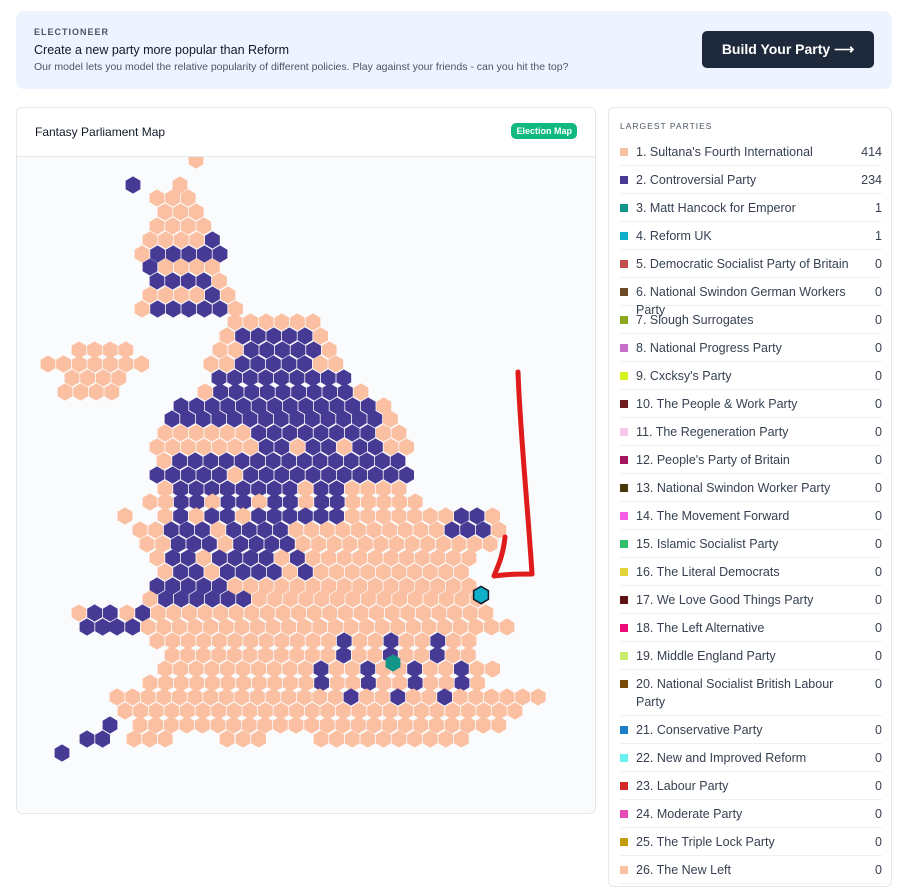 Image resolution: width=900 pixels, height=887 pixels. I want to click on party-list-item: 11. The Regeneration Party 0, so click(751, 432).